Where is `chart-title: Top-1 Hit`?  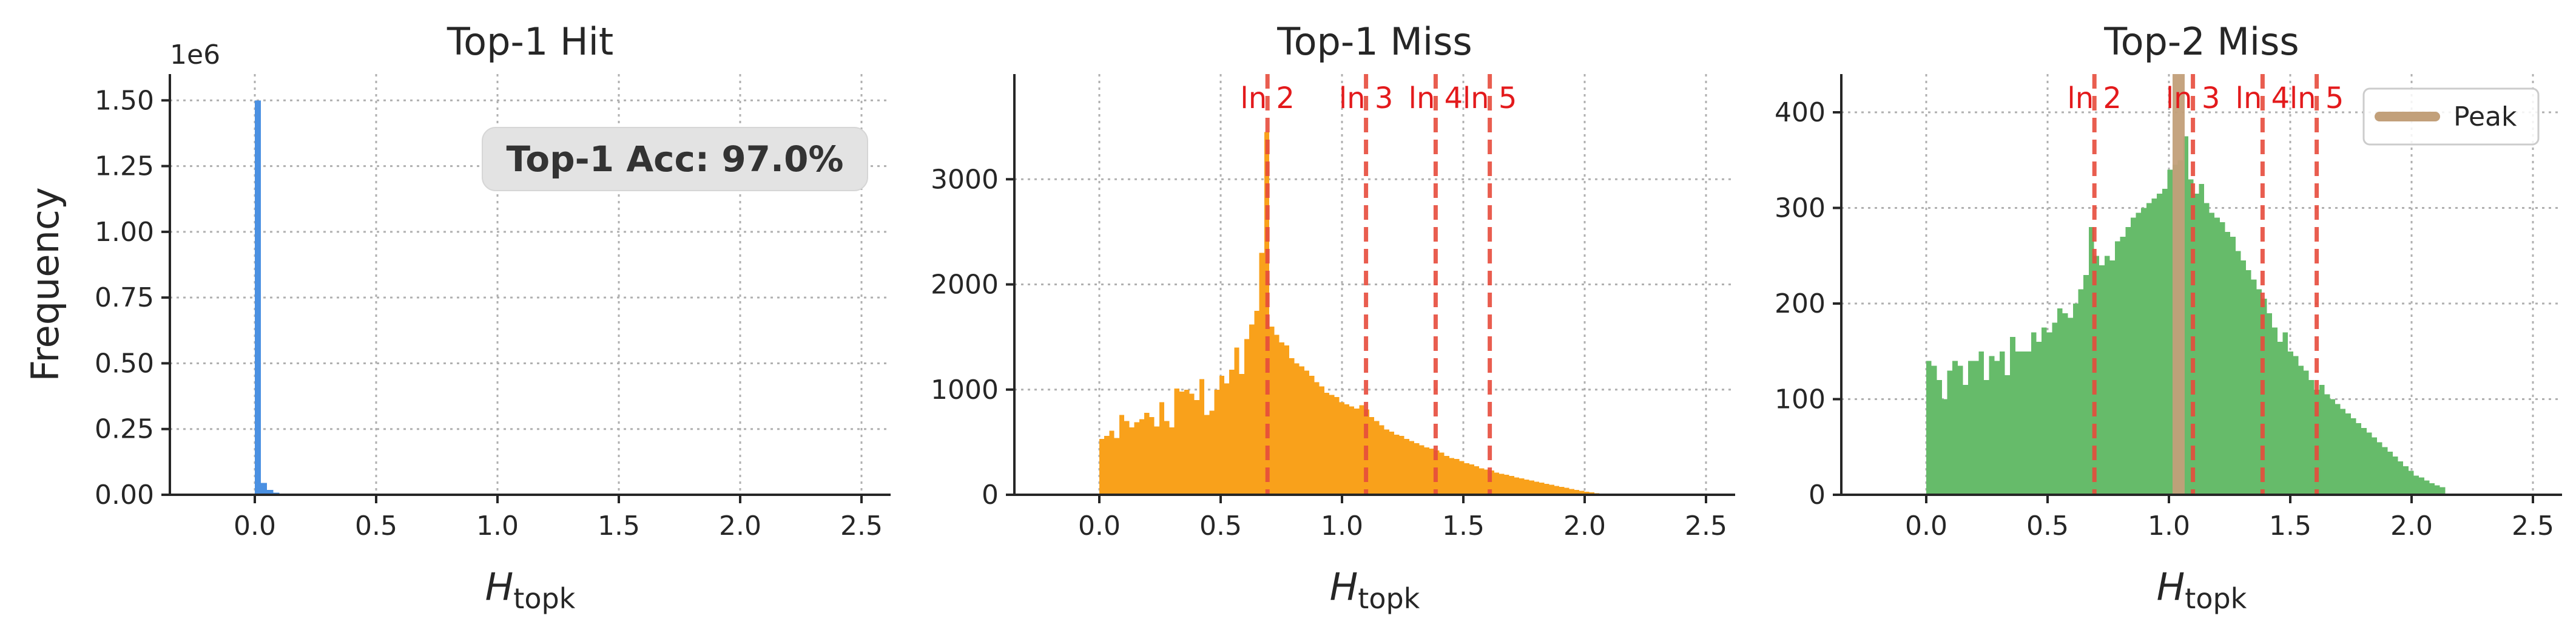 chart-title: Top-1 Hit is located at coordinates (530, 41).